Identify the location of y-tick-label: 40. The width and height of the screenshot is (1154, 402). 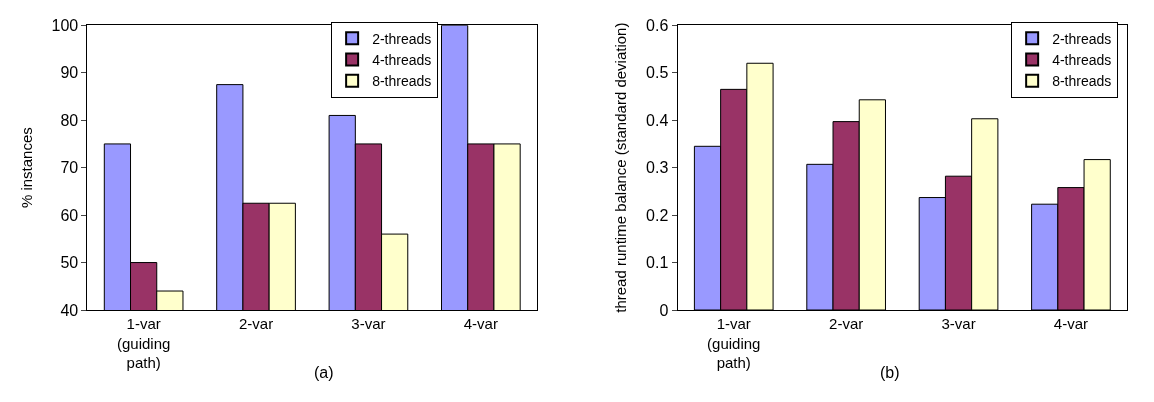
(69, 310).